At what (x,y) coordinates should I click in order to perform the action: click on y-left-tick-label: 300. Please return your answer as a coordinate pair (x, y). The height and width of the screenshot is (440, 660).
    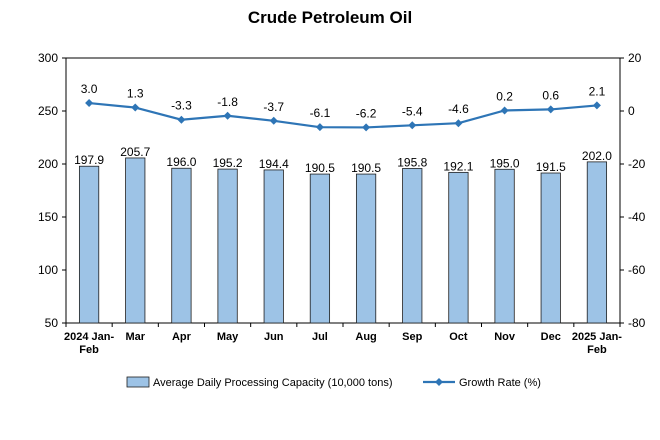
    Looking at the image, I should click on (48, 58).